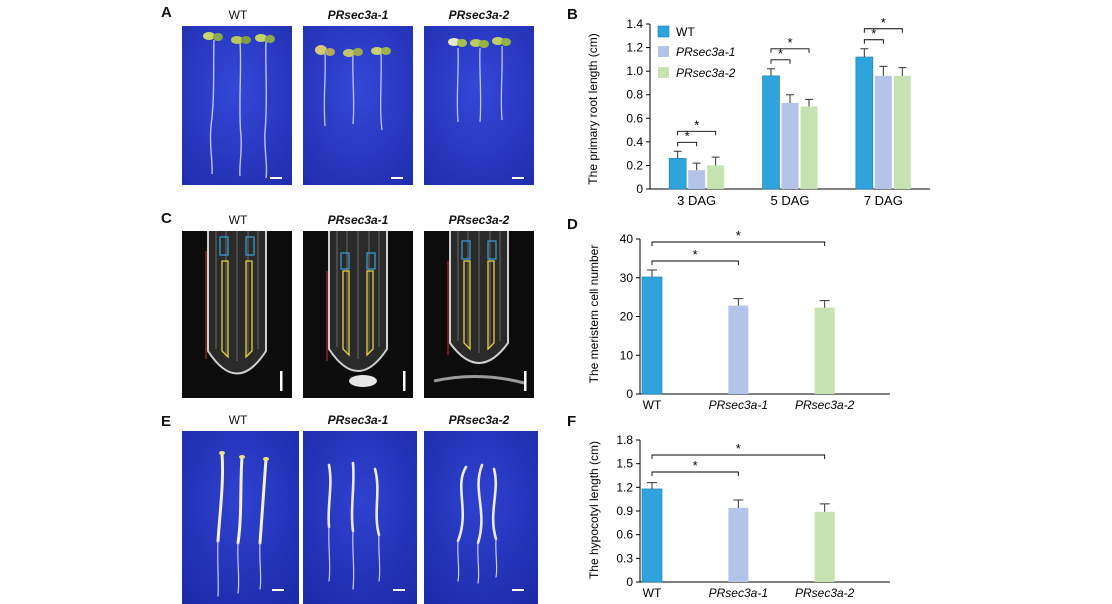 The height and width of the screenshot is (604, 1112). I want to click on panel-letter-f: F, so click(572, 421).